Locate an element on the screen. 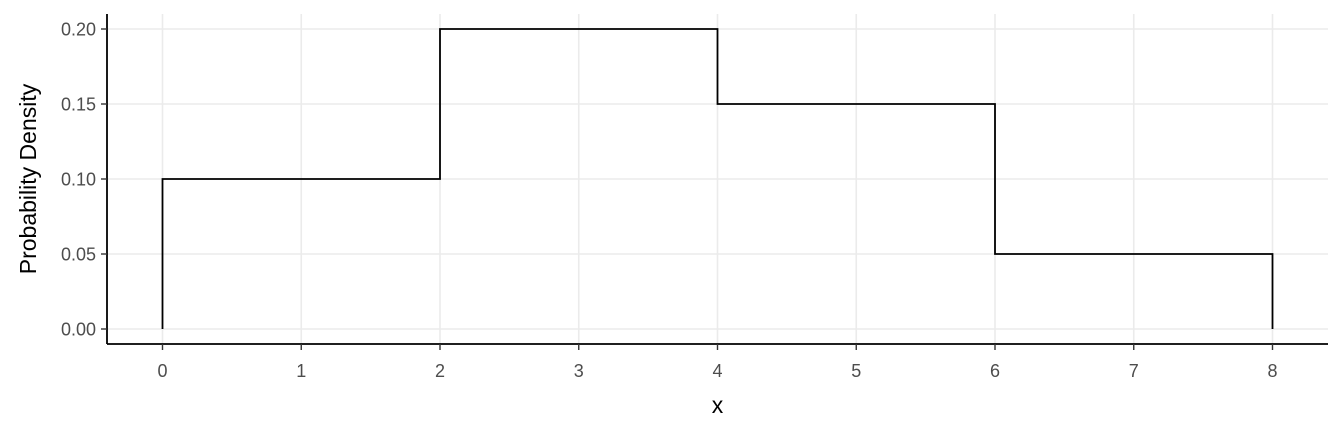 The height and width of the screenshot is (432, 1344). y-axis-title: Probability Density is located at coordinates (28, 178).